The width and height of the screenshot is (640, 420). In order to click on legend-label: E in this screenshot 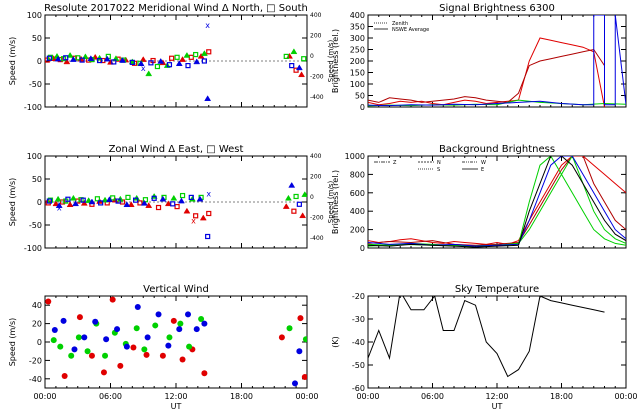, I will do `click(482, 170)`.